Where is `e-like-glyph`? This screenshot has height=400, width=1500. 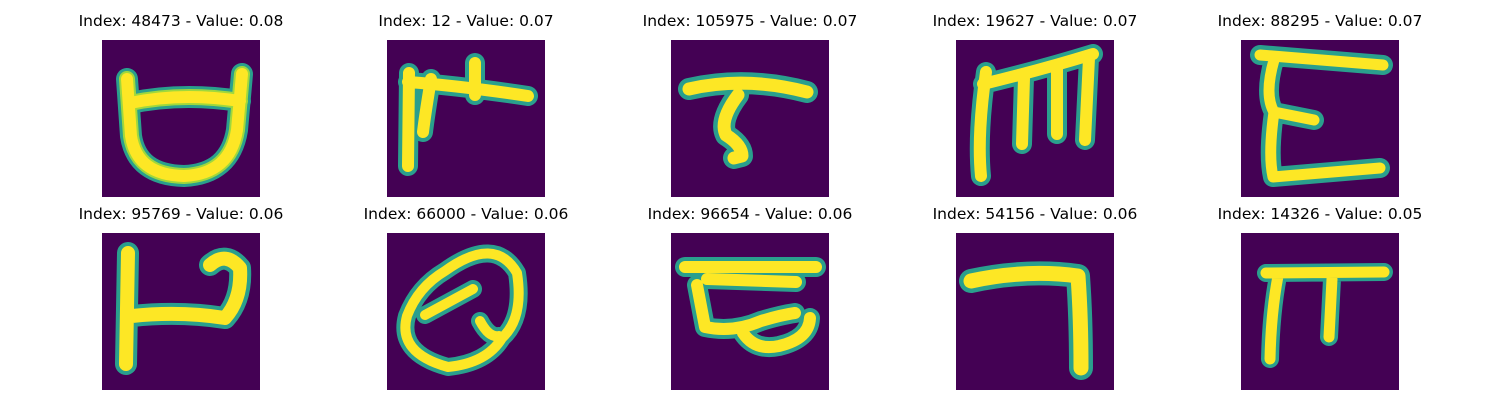
e-like-glyph is located at coordinates (1320, 118).